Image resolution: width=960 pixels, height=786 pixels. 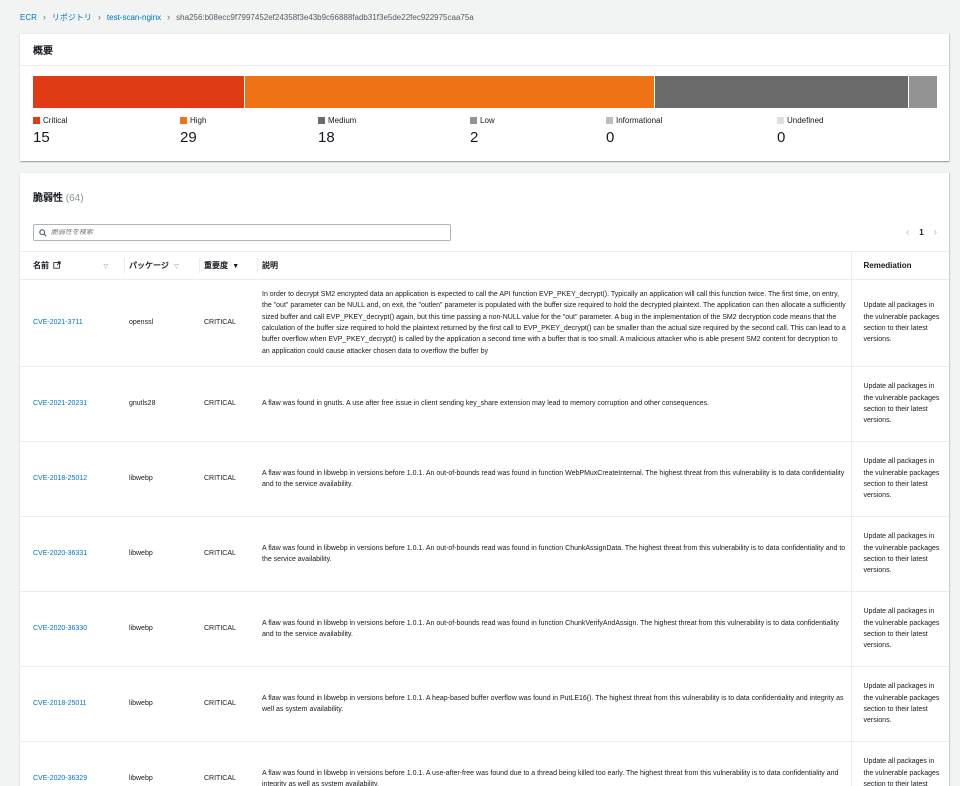 I want to click on cve-link: CVE-2021-3711, so click(x=58, y=323).